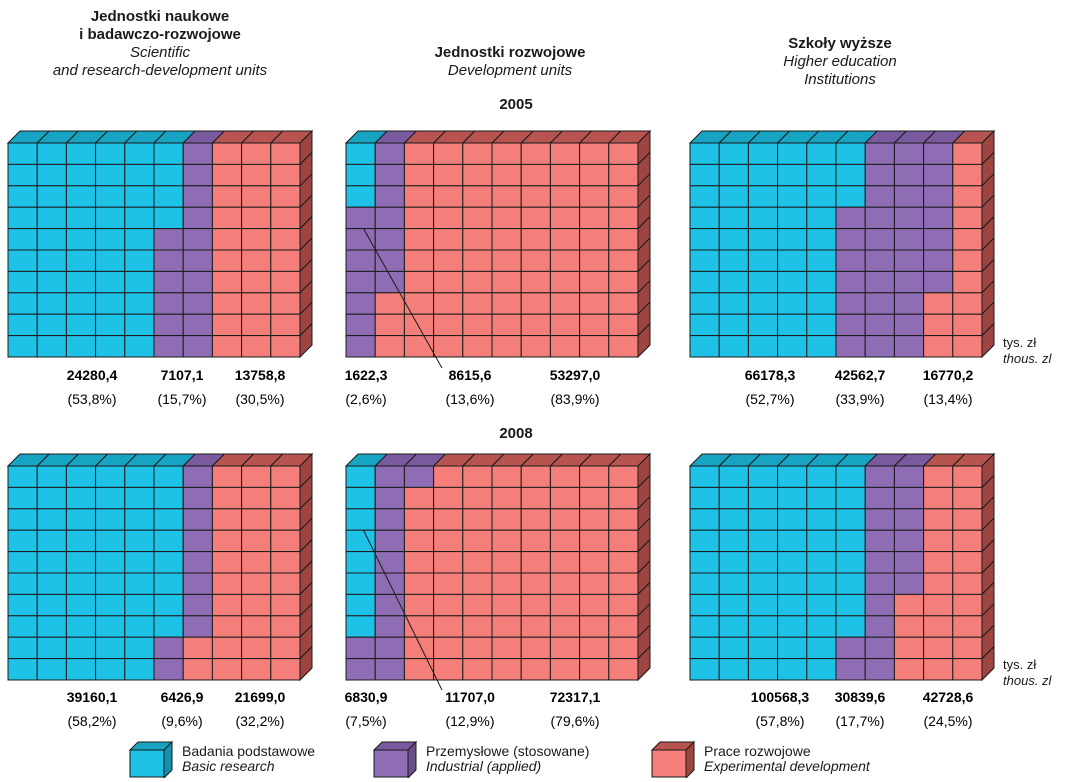 This screenshot has height=782, width=1075. I want to click on waffle-panel: 6830,9 (7,5%) 11707,0 (12,9%) 72317,1 (79,6%), so click(498, 590).